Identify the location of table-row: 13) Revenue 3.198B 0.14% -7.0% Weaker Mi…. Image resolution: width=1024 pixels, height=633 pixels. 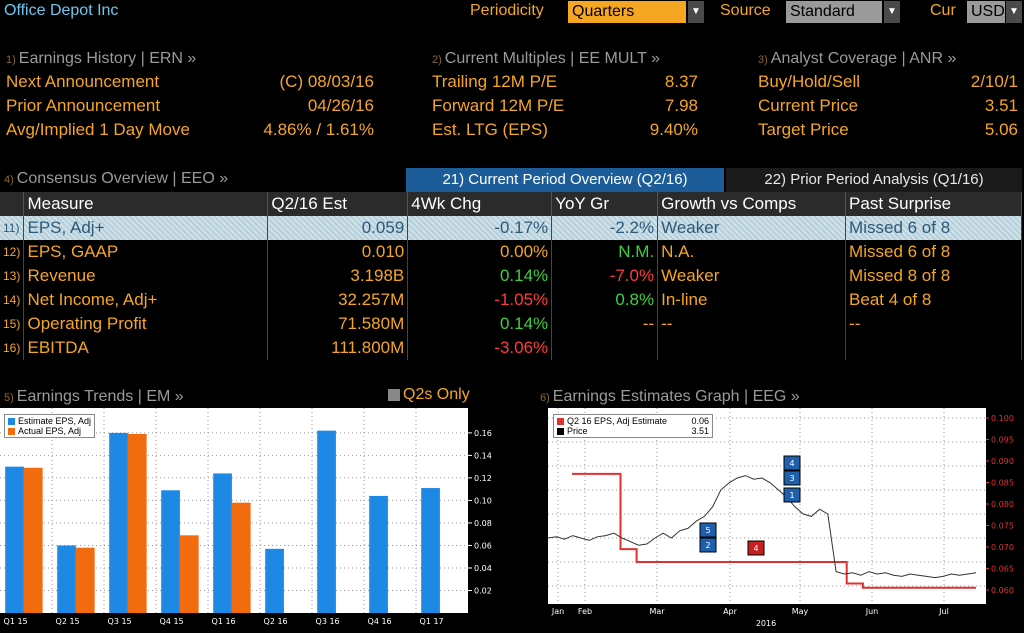
(511, 276).